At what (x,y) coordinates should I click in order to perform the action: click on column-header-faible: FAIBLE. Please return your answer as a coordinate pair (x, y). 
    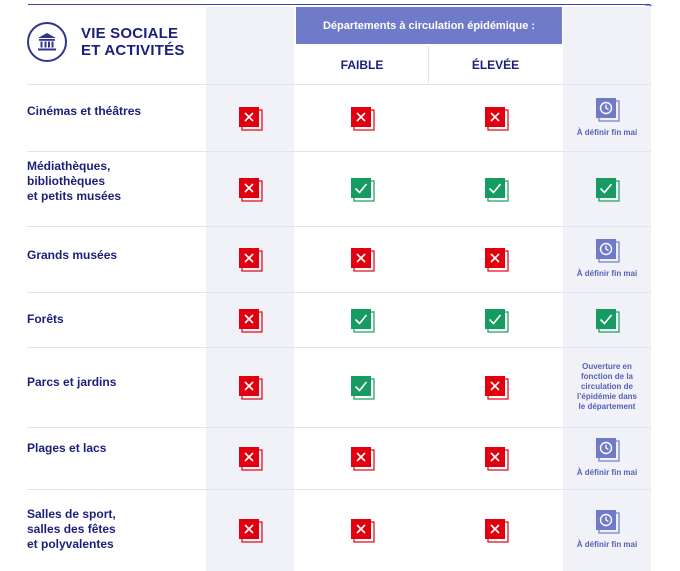
    Looking at the image, I should click on (362, 64).